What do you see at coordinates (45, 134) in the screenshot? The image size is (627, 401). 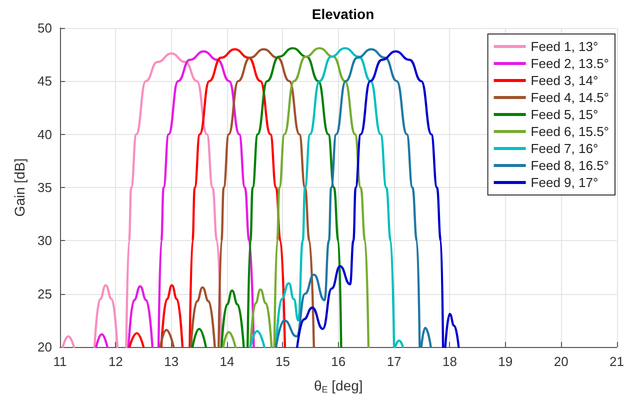 I see `y-tick-label: 40` at bounding box center [45, 134].